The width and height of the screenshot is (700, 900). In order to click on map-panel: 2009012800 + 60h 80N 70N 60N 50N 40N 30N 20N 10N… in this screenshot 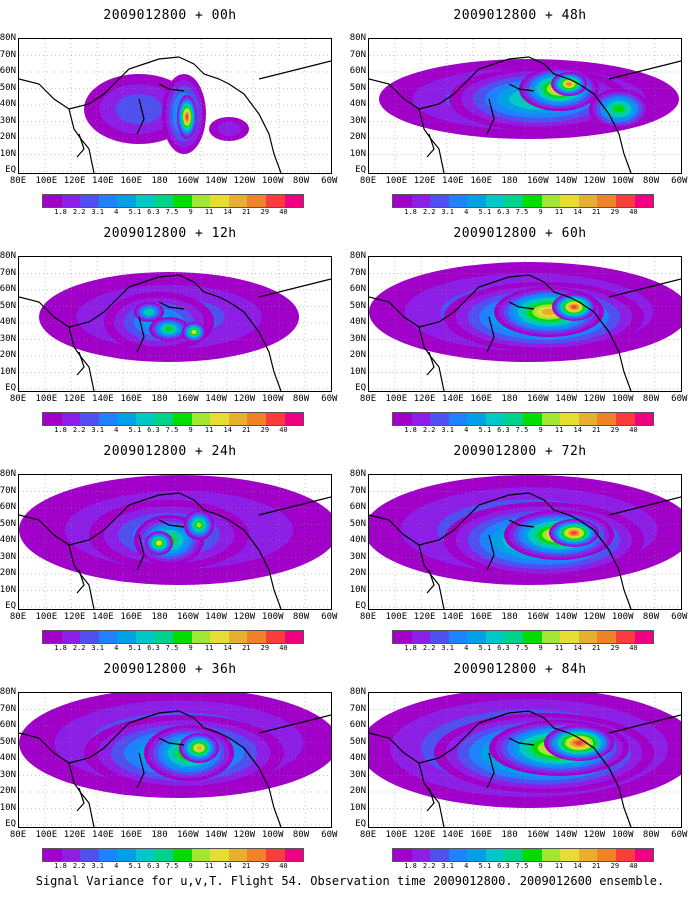, I will do `click(520, 335)`.